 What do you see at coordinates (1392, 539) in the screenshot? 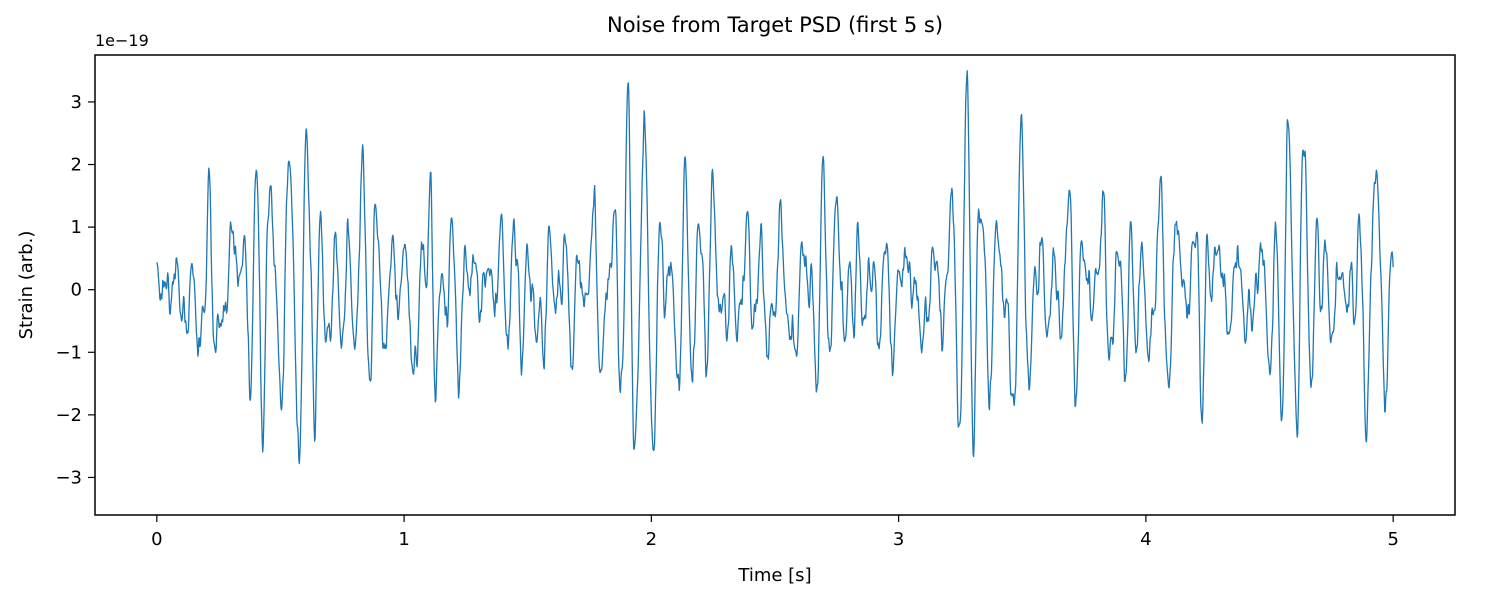
I see `x-tick-label: 5` at bounding box center [1392, 539].